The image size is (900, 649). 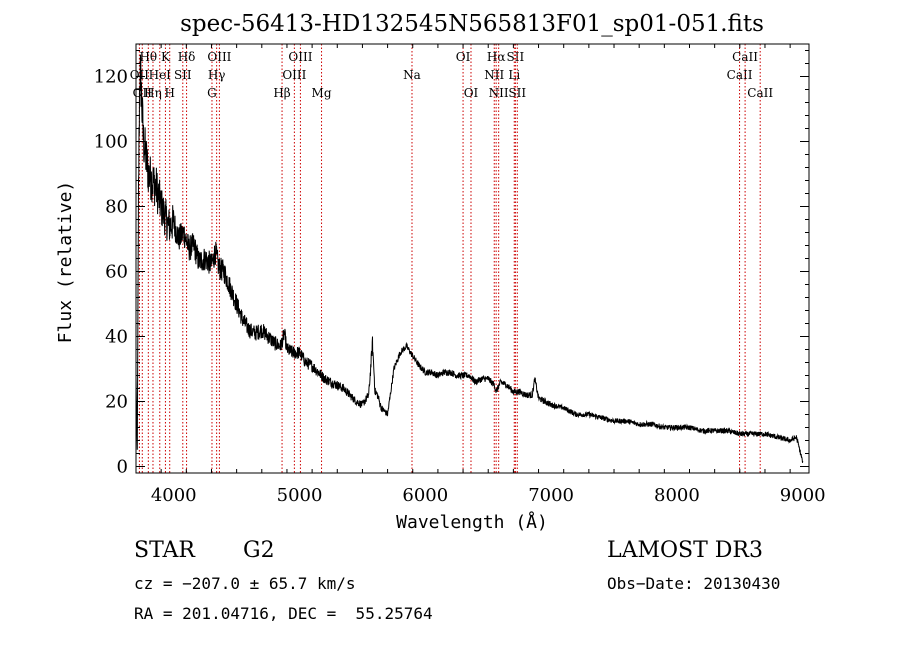 What do you see at coordinates (148, 57) in the screenshot?
I see `line-label: Hθ` at bounding box center [148, 57].